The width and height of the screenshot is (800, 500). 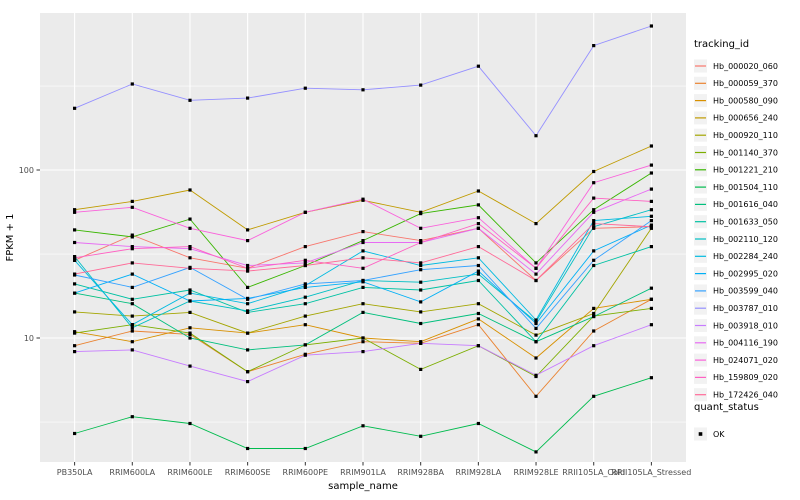 I want to click on legend-label: Hb_002110_120, so click(x=745, y=239).